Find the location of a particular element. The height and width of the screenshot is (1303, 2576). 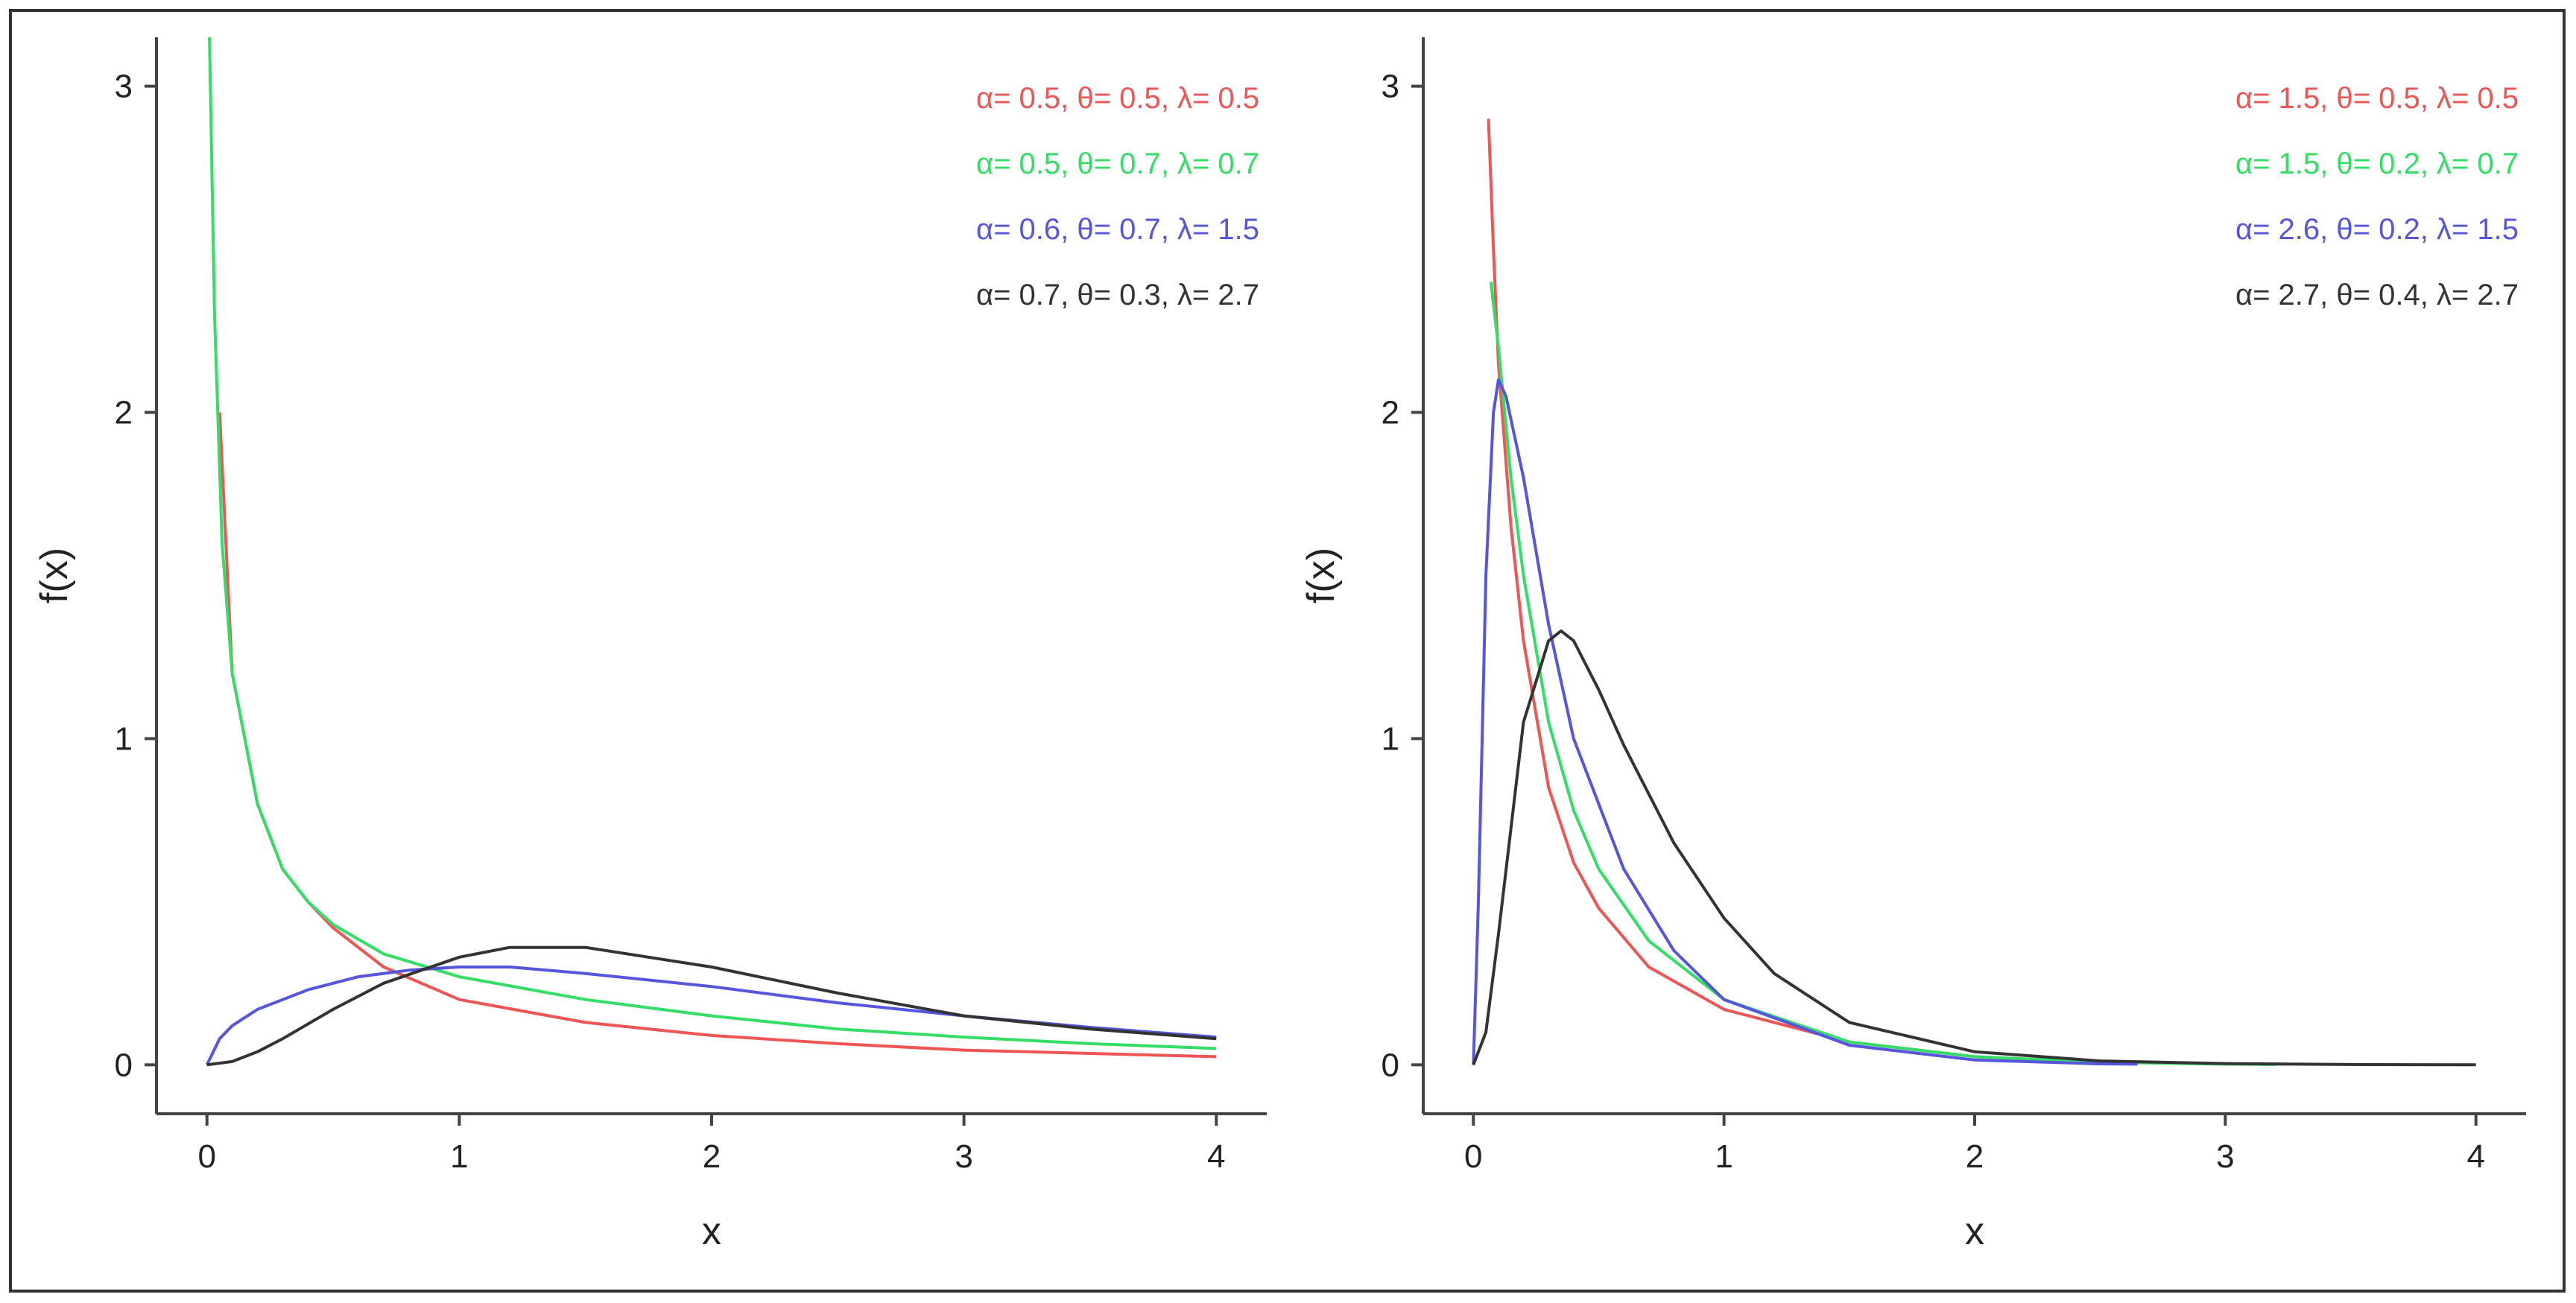

legend-entry-3: α= 2.6, θ= 0.2, λ= 1.5 is located at coordinates (2377, 229).